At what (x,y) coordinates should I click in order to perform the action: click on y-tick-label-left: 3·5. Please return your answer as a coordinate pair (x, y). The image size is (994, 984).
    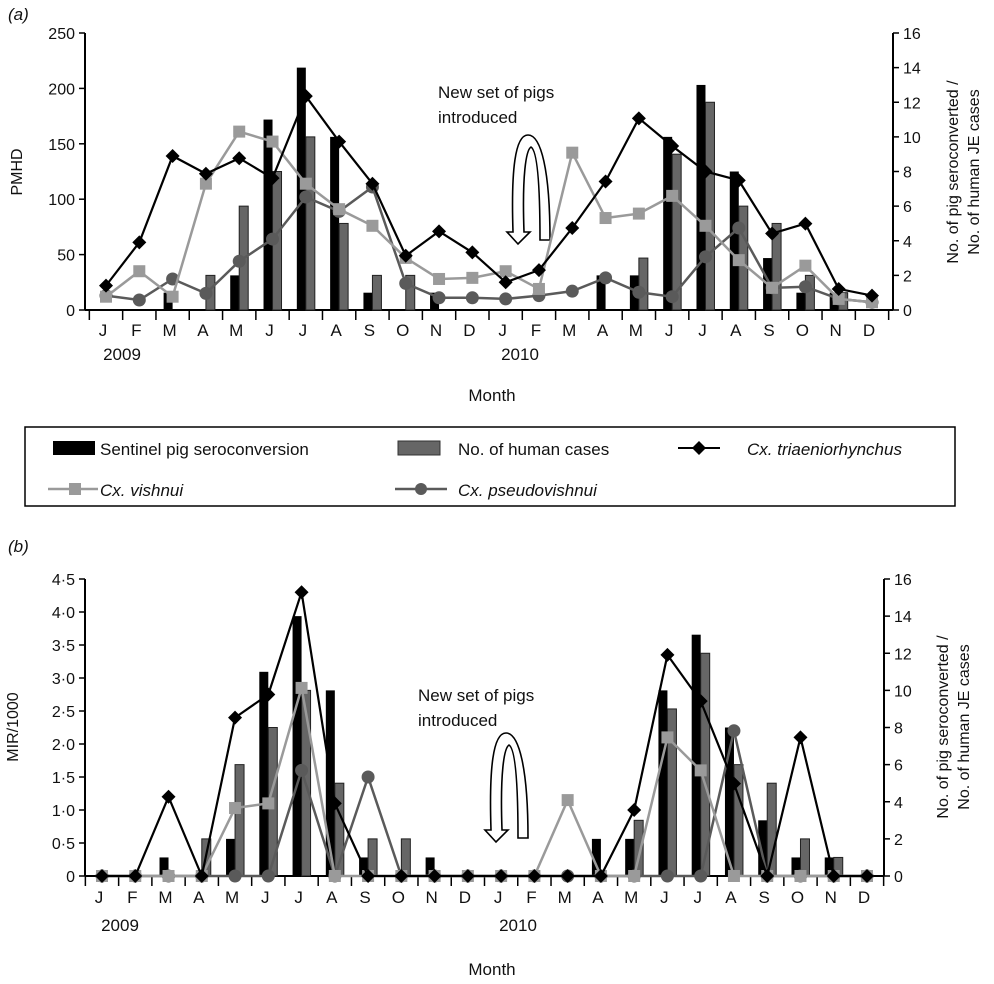
    Looking at the image, I should click on (63, 646).